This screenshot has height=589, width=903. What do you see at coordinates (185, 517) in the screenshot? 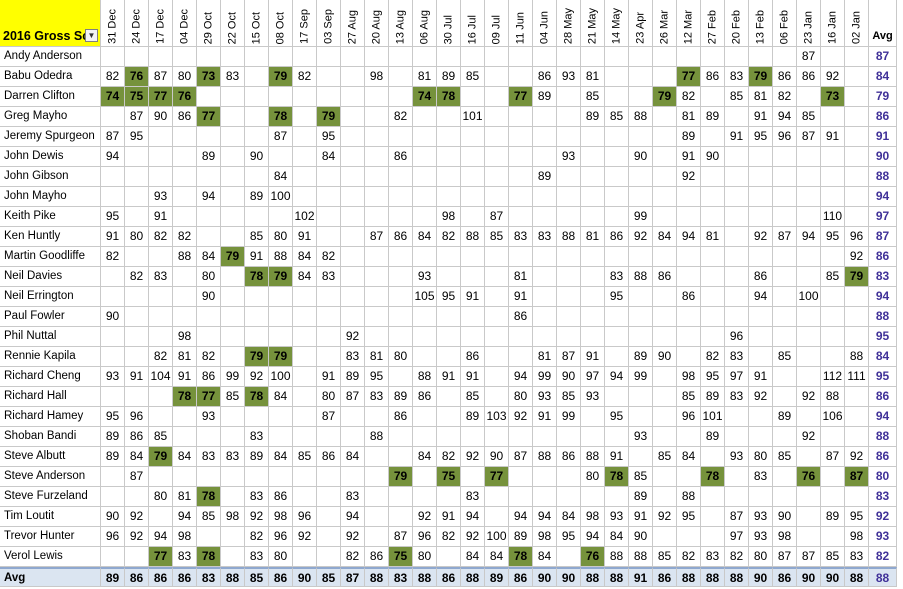
I see `score-cell: 94` at bounding box center [185, 517].